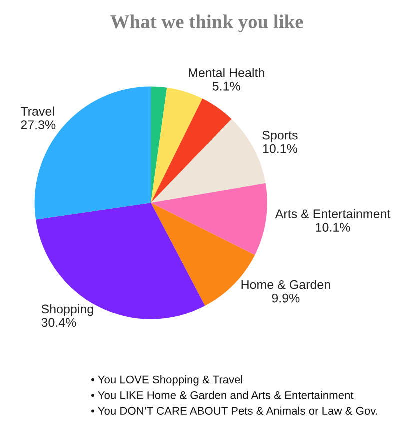 The width and height of the screenshot is (414, 423). What do you see at coordinates (333, 213) in the screenshot?
I see `slice-label: Arts & Entertainment` at bounding box center [333, 213].